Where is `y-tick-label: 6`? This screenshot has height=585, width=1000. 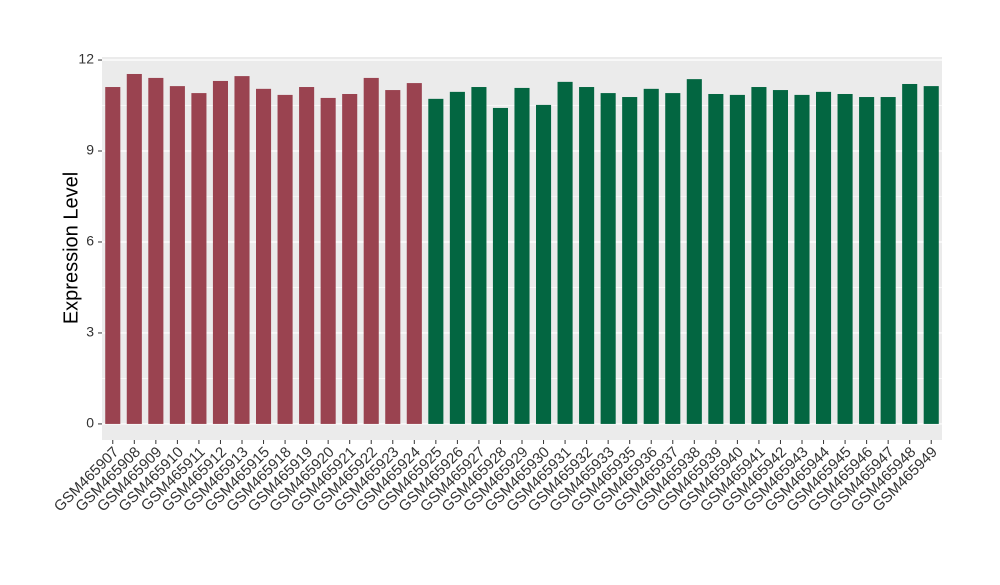
y-tick-label: 6 is located at coordinates (90, 241).